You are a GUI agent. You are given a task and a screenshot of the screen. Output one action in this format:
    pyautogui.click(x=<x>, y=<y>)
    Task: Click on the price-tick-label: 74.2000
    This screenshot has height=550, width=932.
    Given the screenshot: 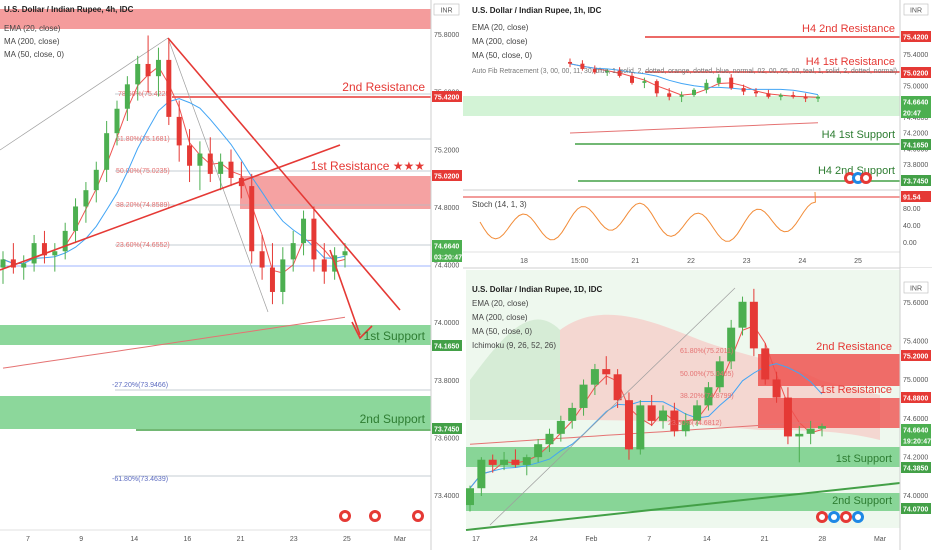 What is the action you would take?
    pyautogui.click(x=915, y=457)
    